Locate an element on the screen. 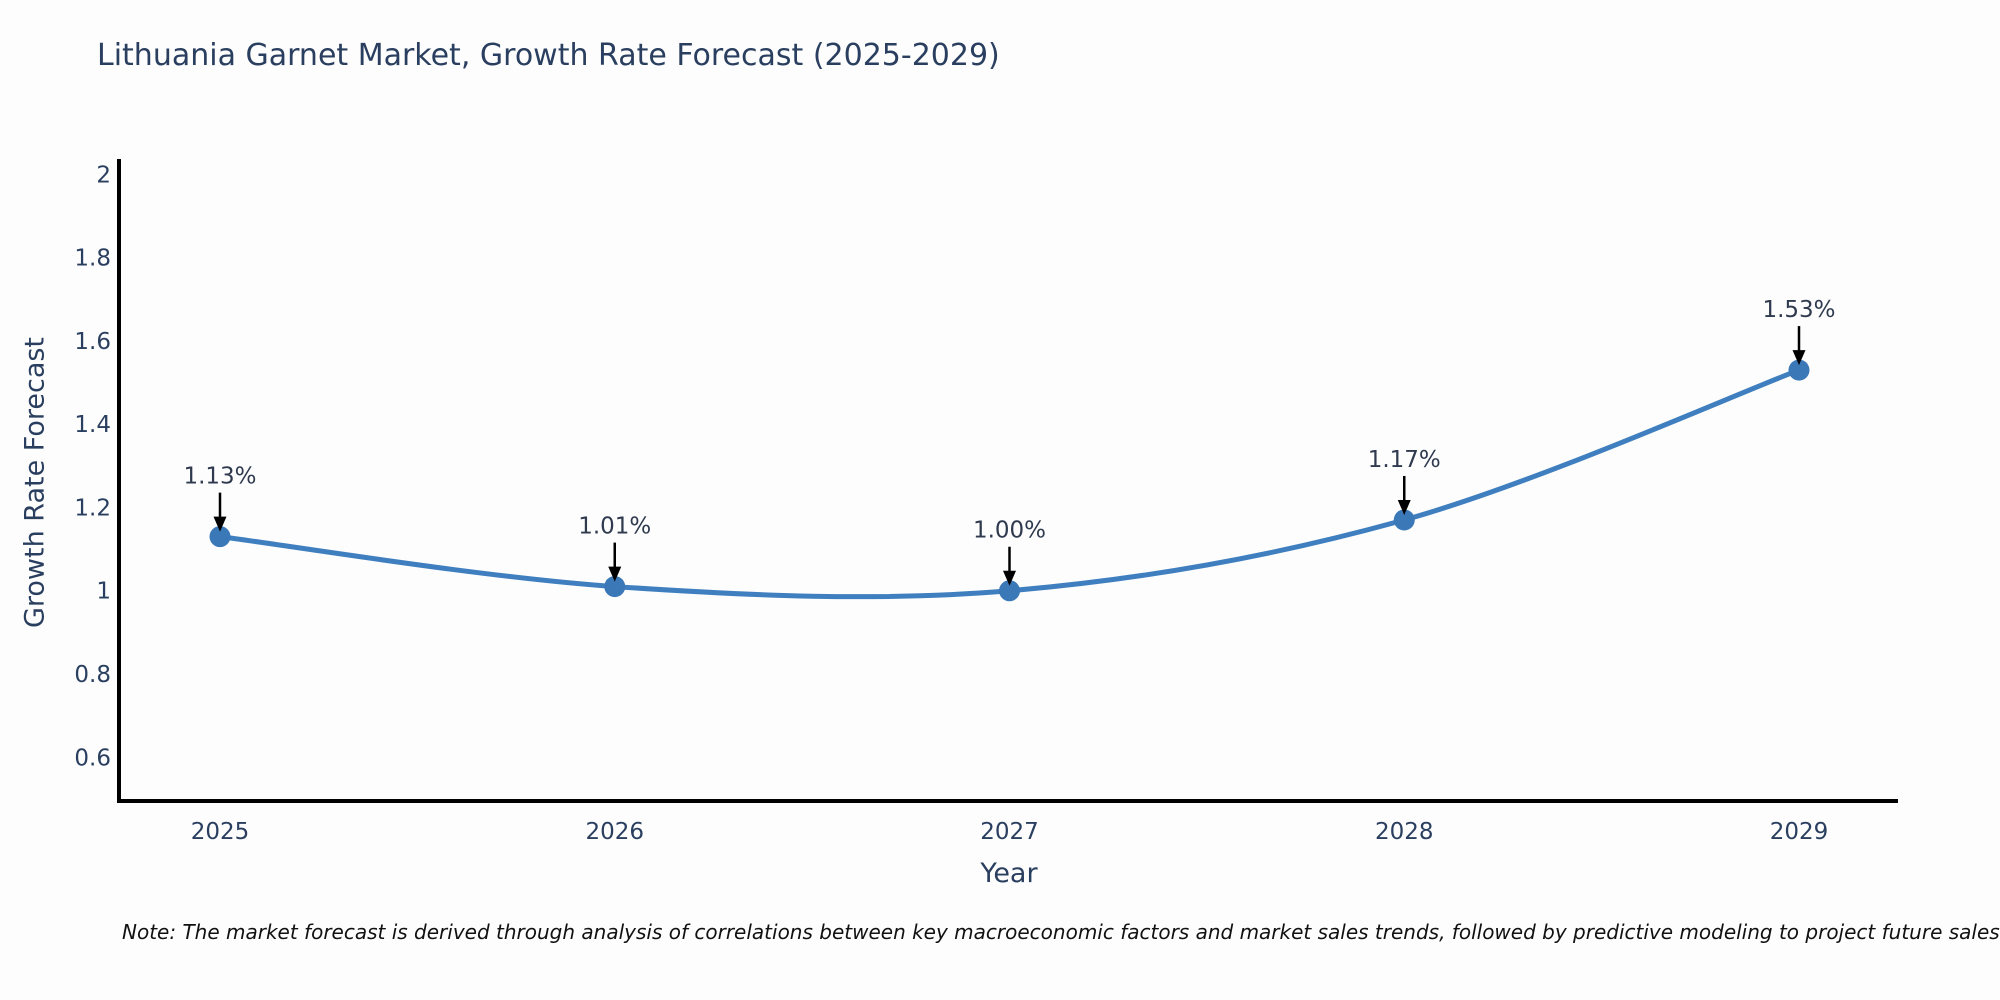 The image size is (2000, 1000). annotation-label: 1.00% is located at coordinates (1009, 531).